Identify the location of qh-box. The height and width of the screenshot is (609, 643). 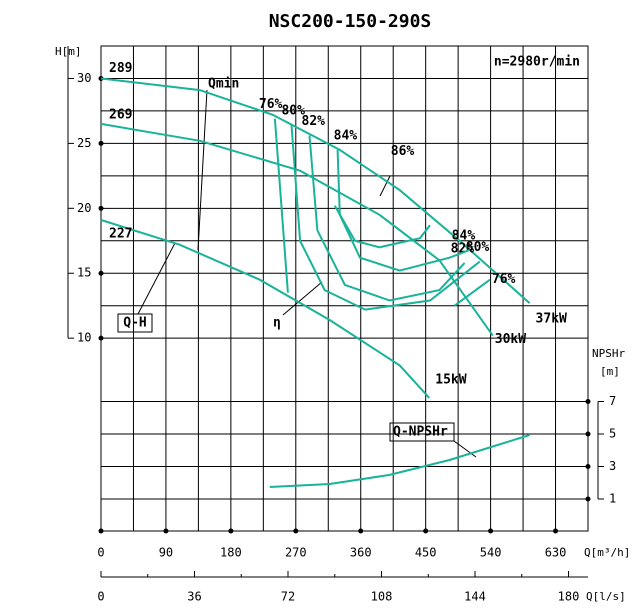
(135, 323).